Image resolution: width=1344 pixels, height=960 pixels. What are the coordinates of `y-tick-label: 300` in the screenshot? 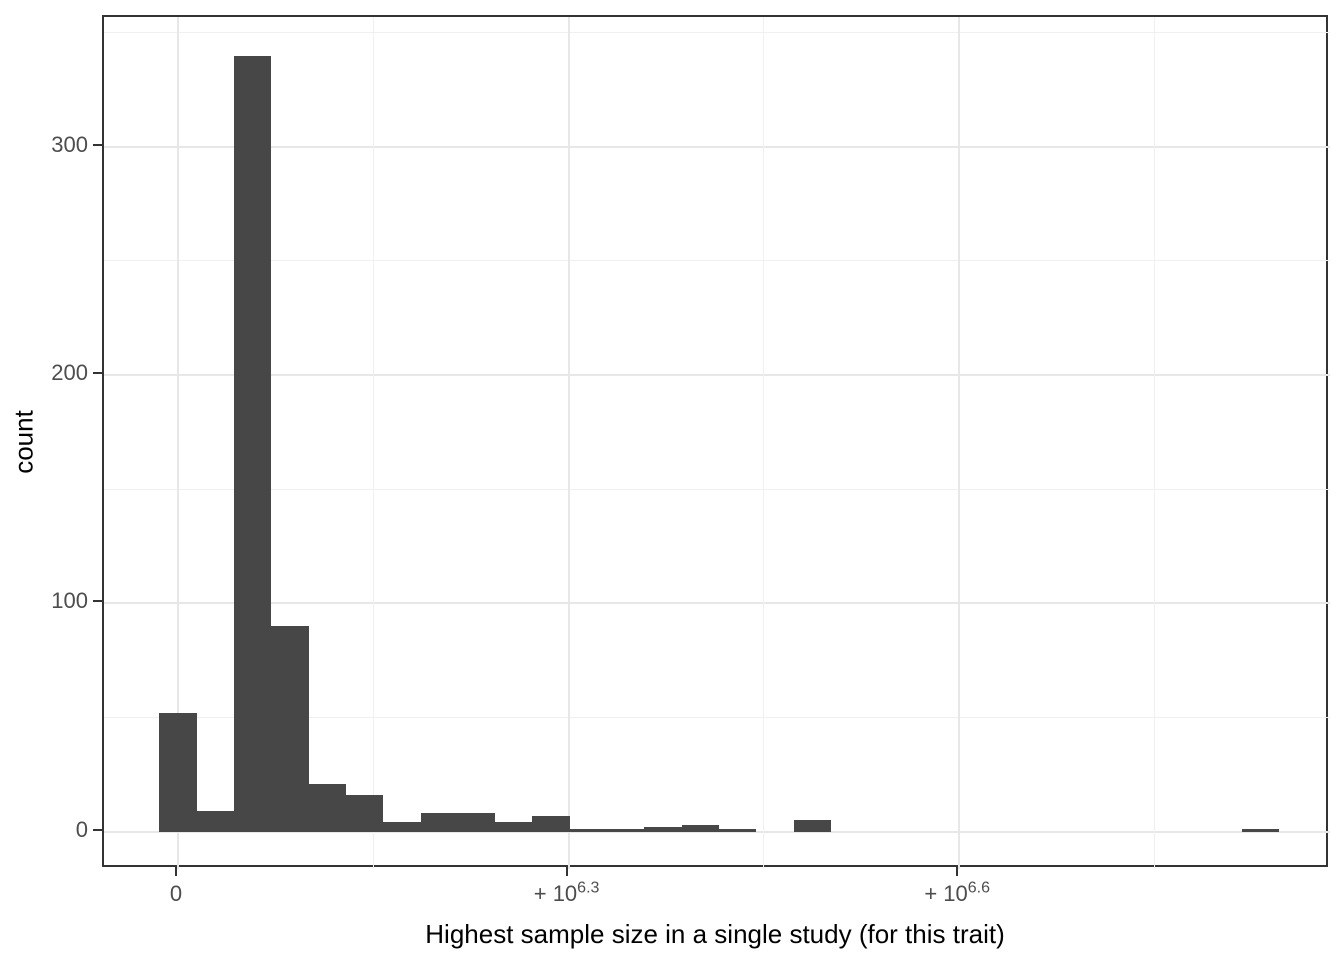 It's located at (69, 144).